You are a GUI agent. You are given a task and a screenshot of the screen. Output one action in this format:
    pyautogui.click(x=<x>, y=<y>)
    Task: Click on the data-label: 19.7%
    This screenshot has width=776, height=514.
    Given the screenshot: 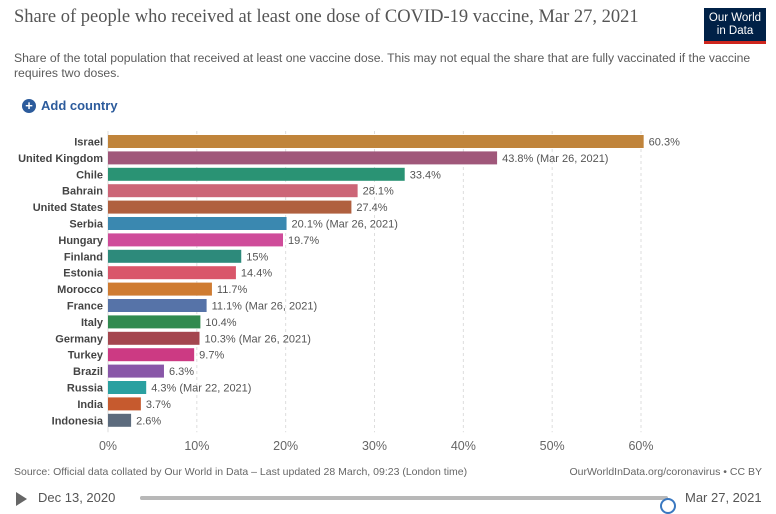 What is the action you would take?
    pyautogui.click(x=303, y=241)
    